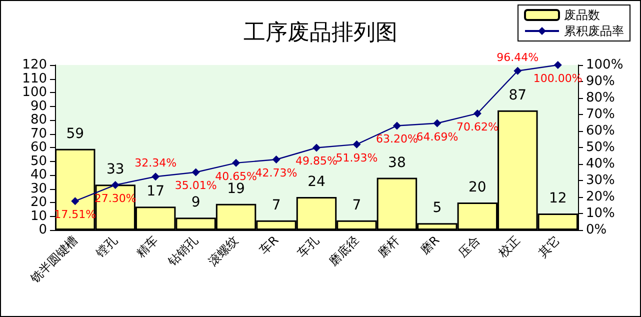 The image size is (641, 317). Describe the element at coordinates (397, 162) in the screenshot. I see `data-label: 38` at that location.